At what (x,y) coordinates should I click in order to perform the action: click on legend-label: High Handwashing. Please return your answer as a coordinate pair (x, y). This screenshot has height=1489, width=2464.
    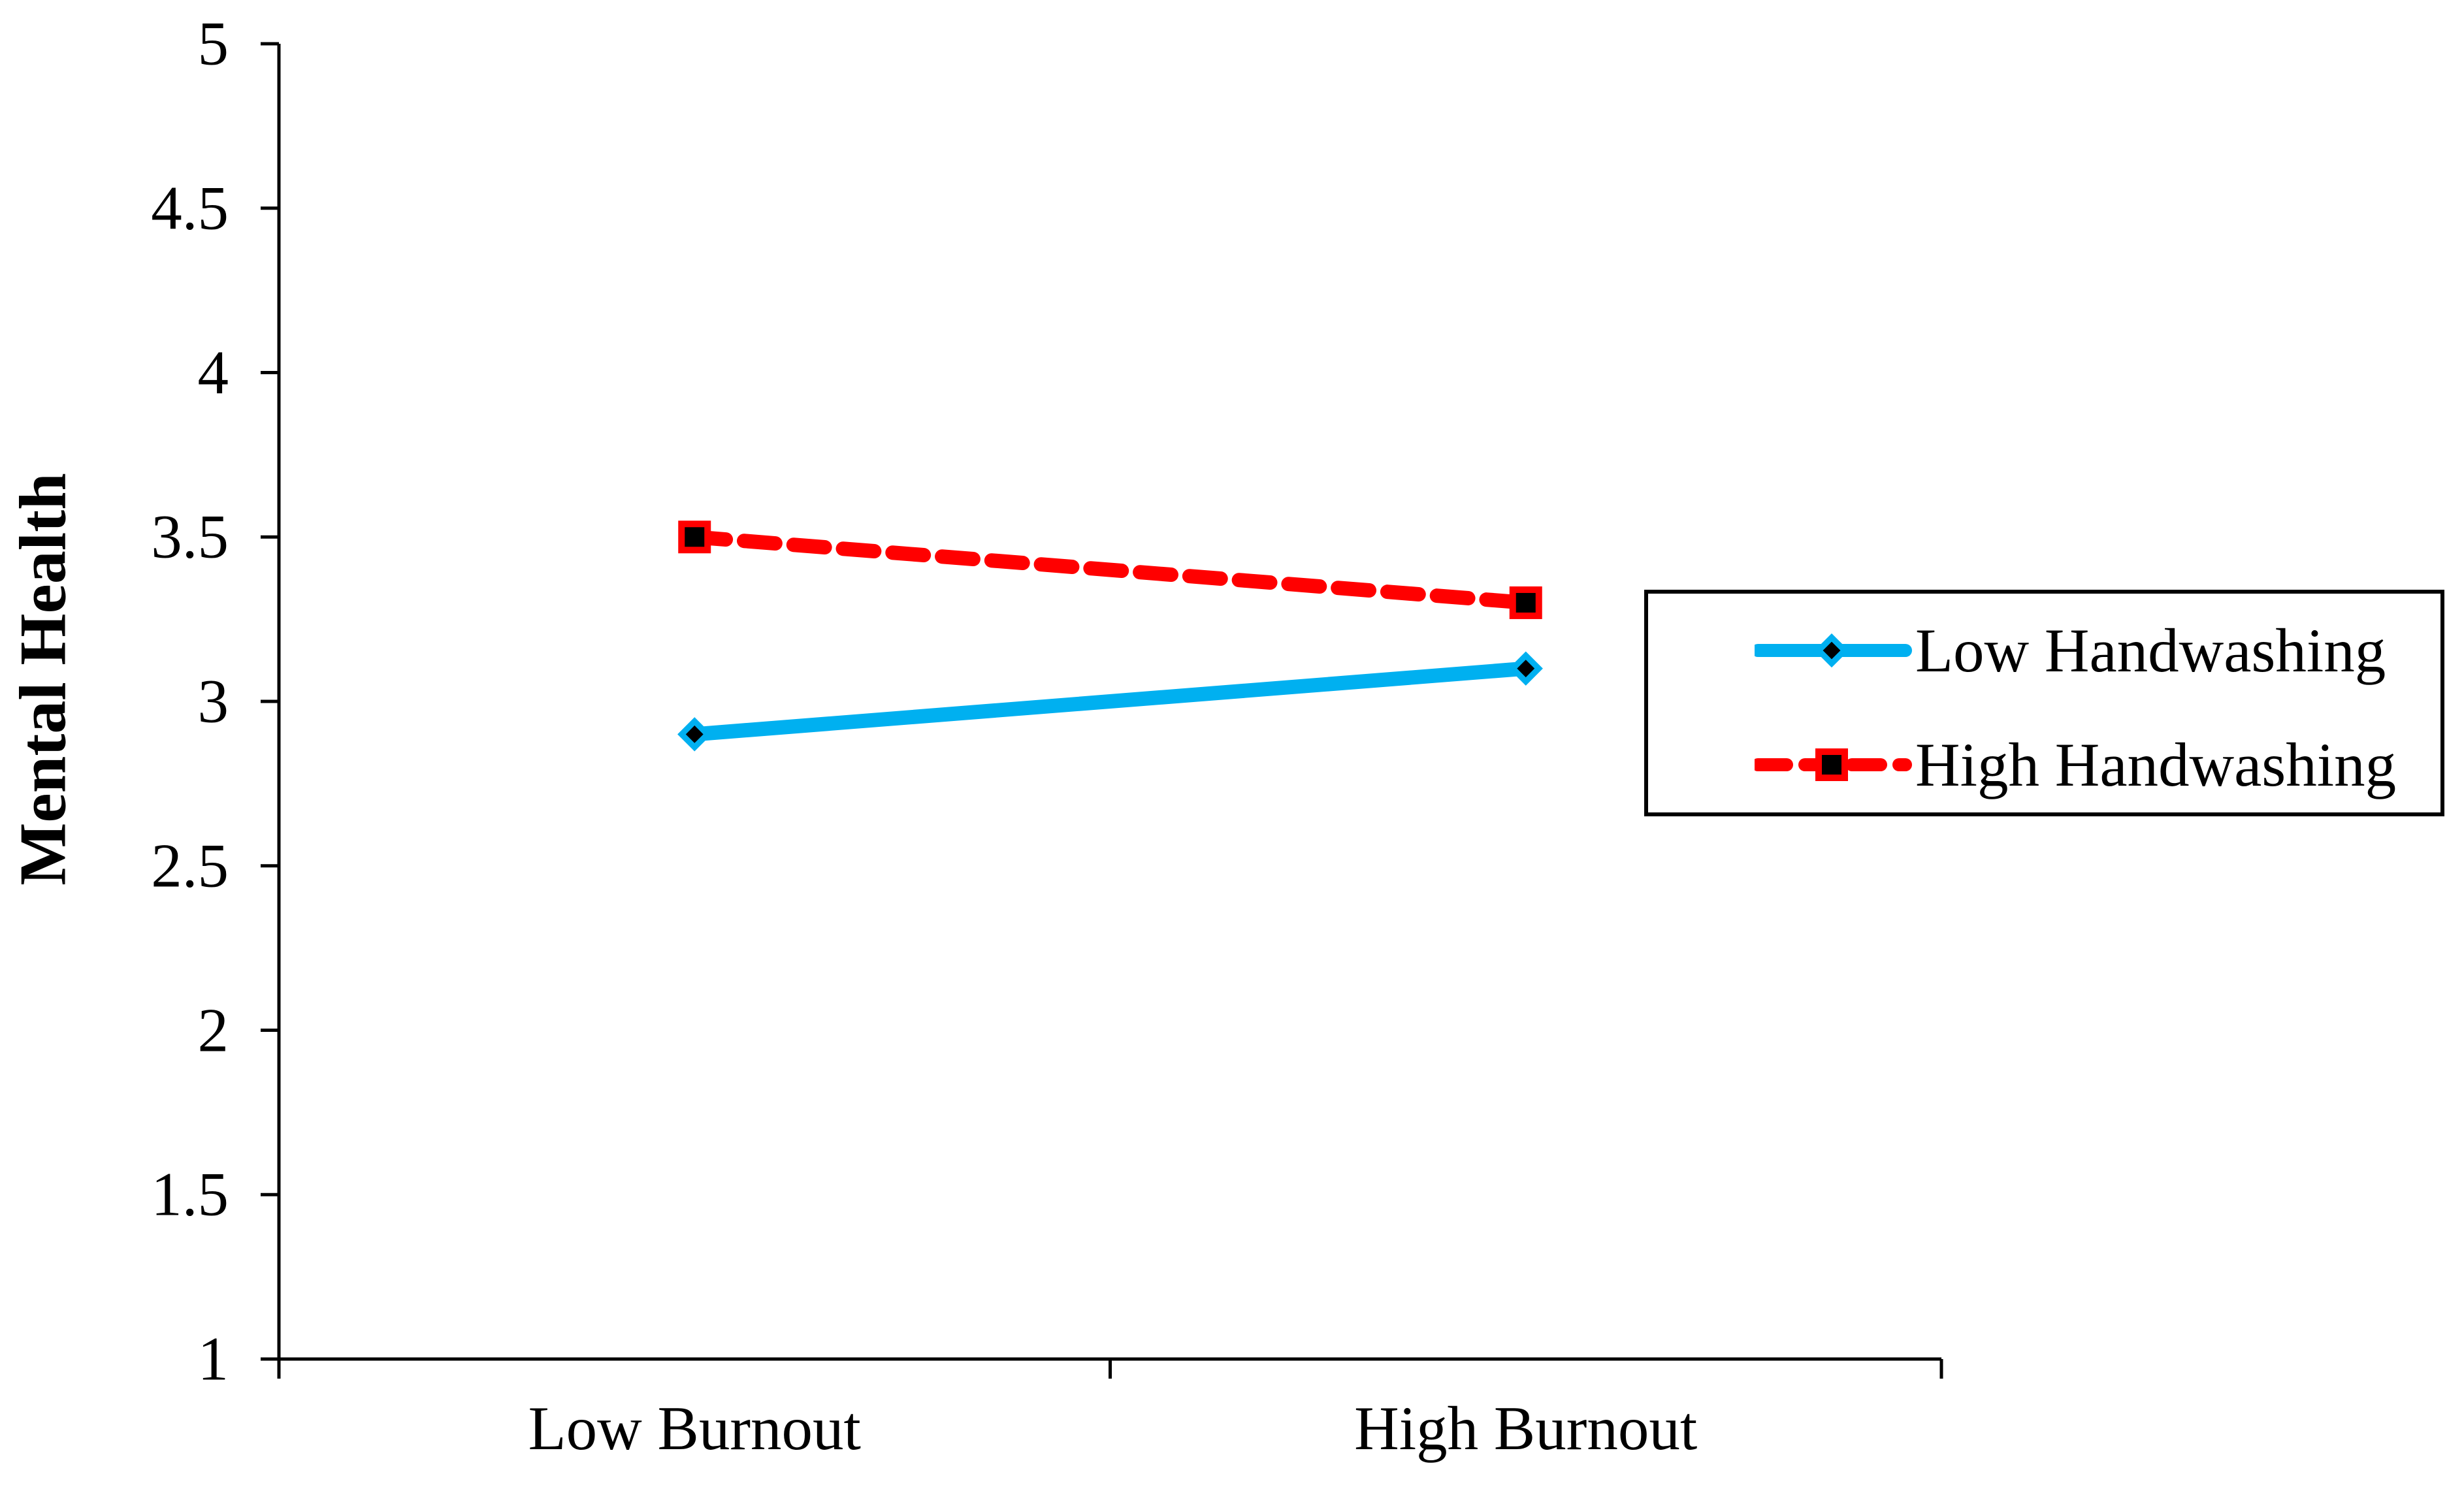
    Looking at the image, I should click on (2156, 764).